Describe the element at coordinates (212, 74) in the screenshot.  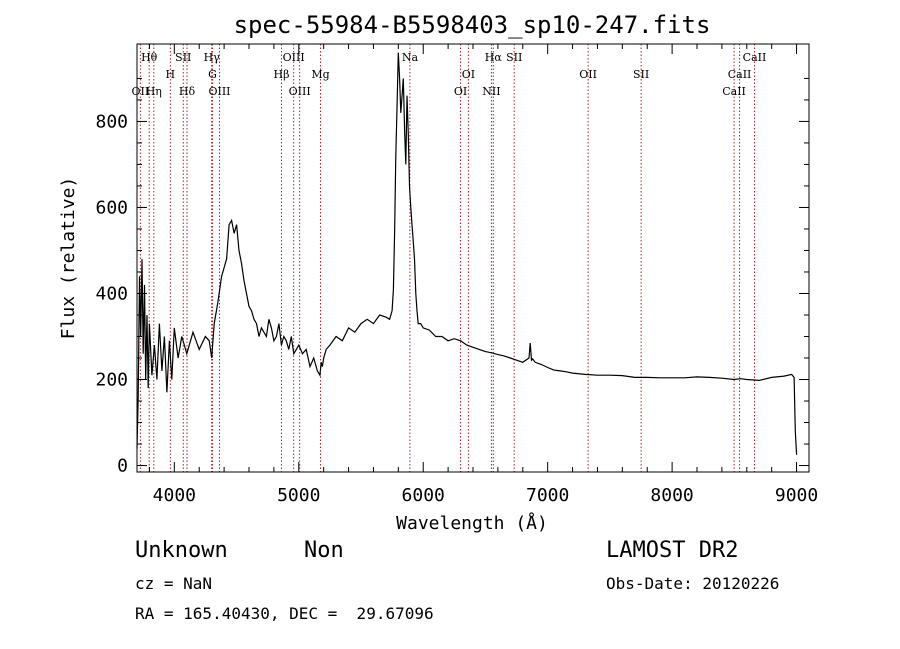
I see `spectral-line-label: G` at that location.